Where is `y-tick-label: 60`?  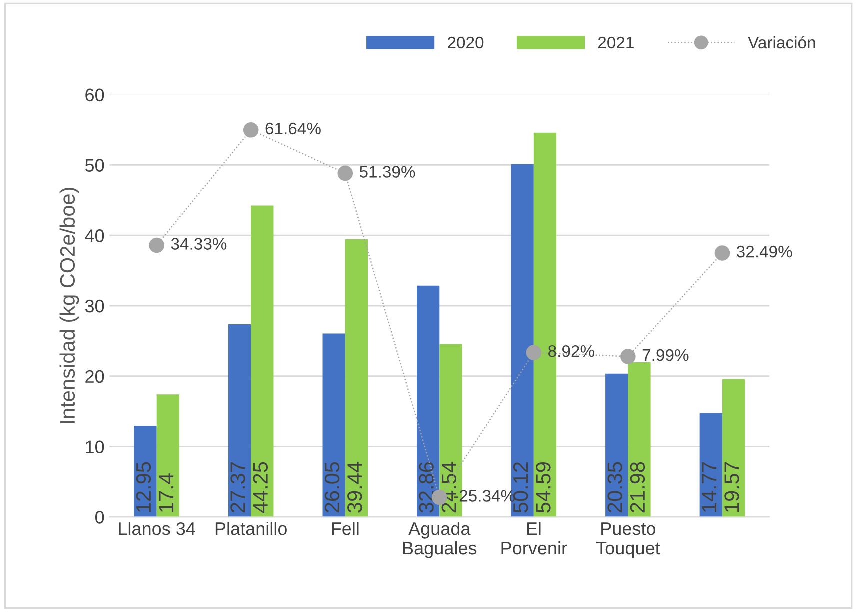
y-tick-label: 60 is located at coordinates (95, 95).